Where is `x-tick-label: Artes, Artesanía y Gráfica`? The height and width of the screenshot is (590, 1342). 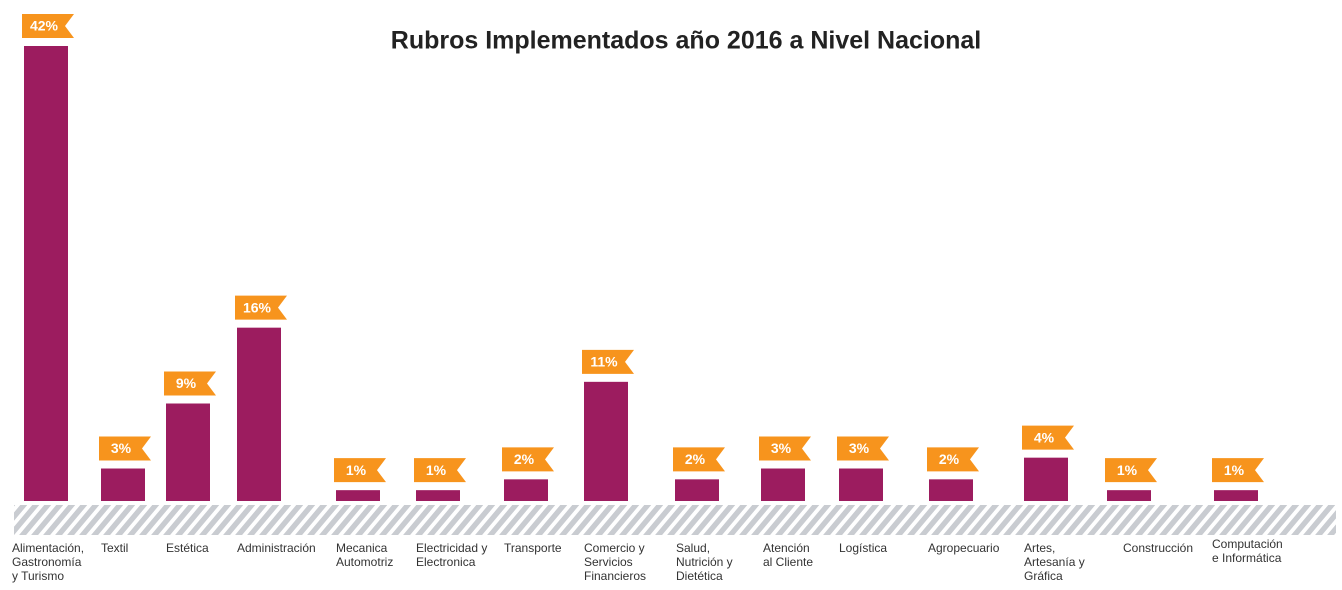
x-tick-label: Artes, Artesanía y Gráfica is located at coordinates (1054, 562).